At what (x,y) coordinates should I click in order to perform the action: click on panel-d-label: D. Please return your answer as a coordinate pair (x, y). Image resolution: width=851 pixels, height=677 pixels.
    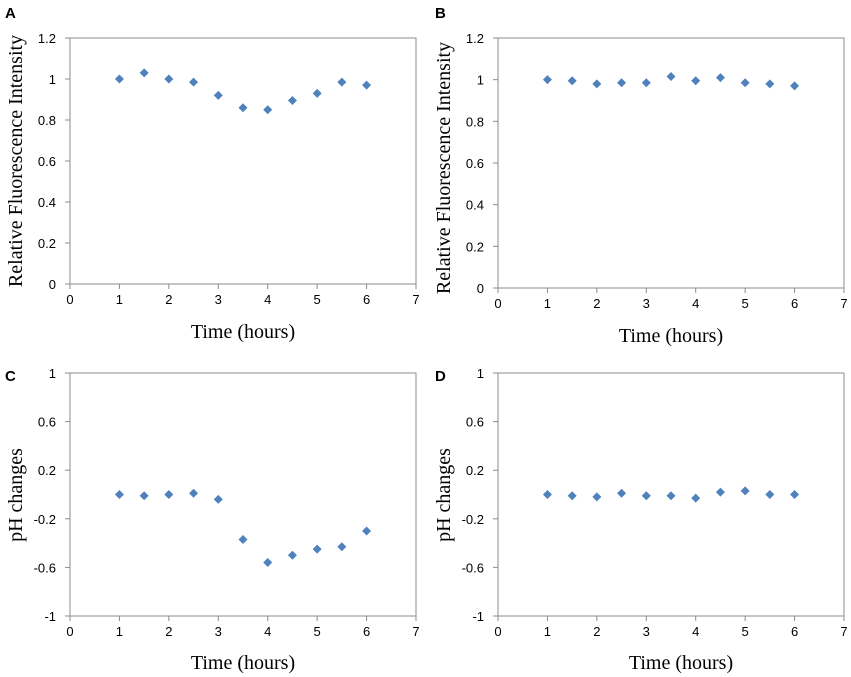
    Looking at the image, I should click on (440, 376).